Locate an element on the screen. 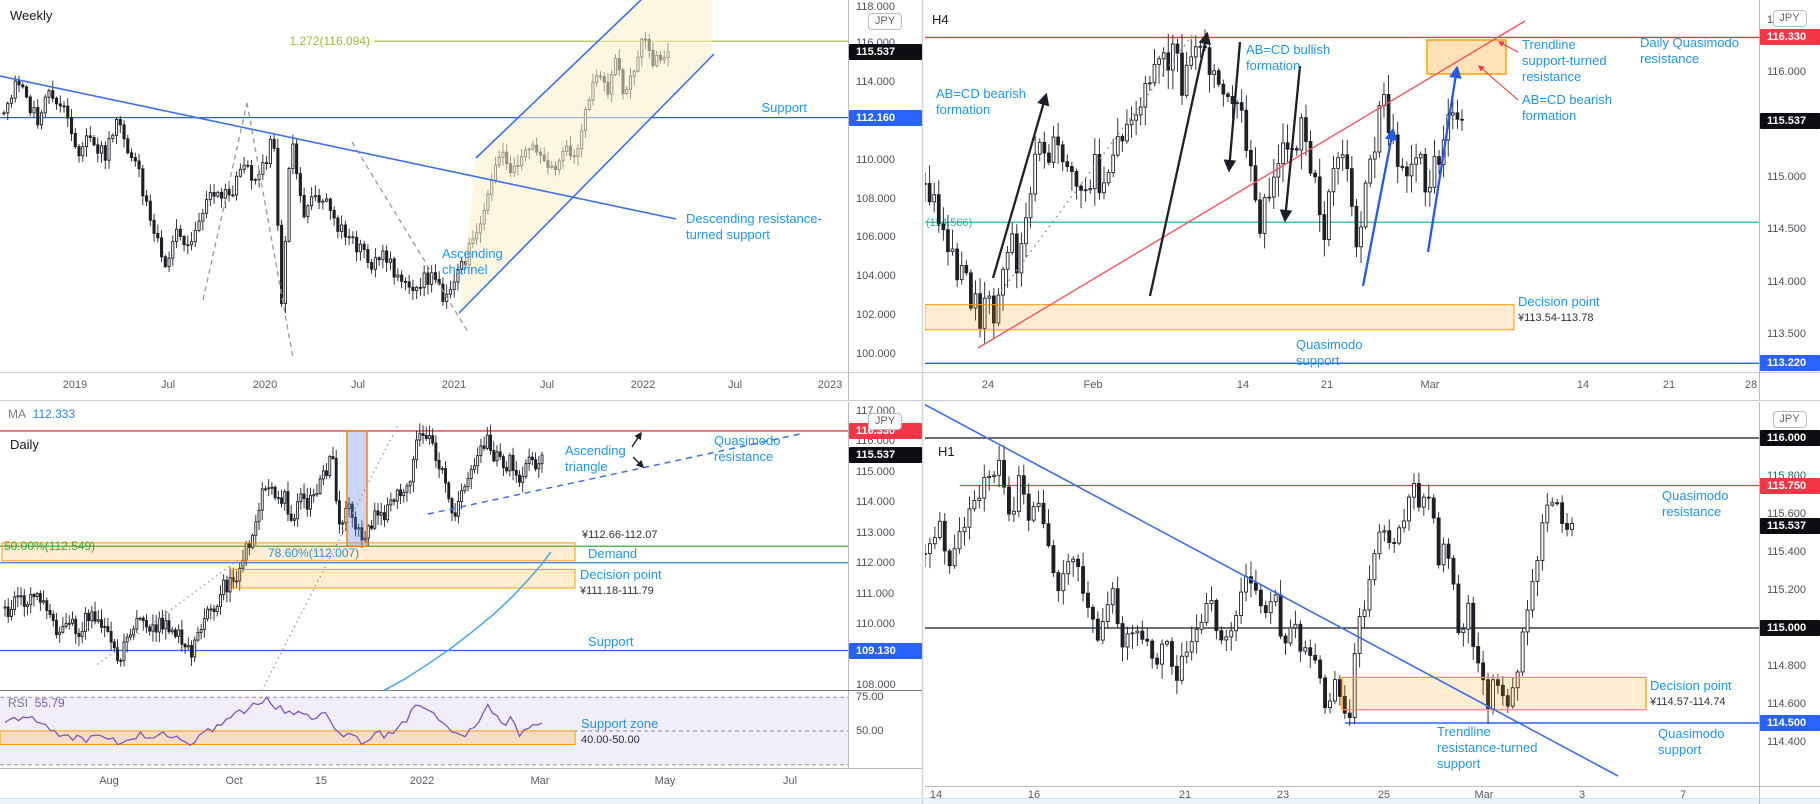 Image resolution: width=1820 pixels, height=804 pixels. x-tick: 23 is located at coordinates (1283, 795).